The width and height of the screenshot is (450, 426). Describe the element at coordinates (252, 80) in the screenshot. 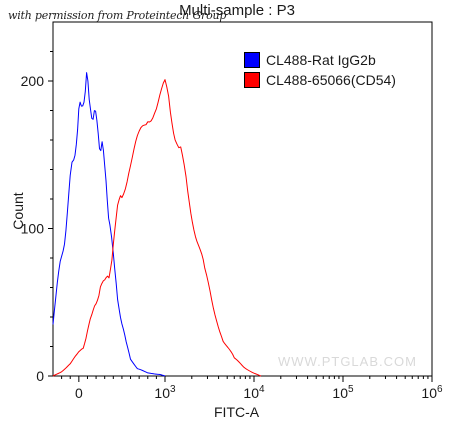

I see `legend-swatch-cd54` at that location.